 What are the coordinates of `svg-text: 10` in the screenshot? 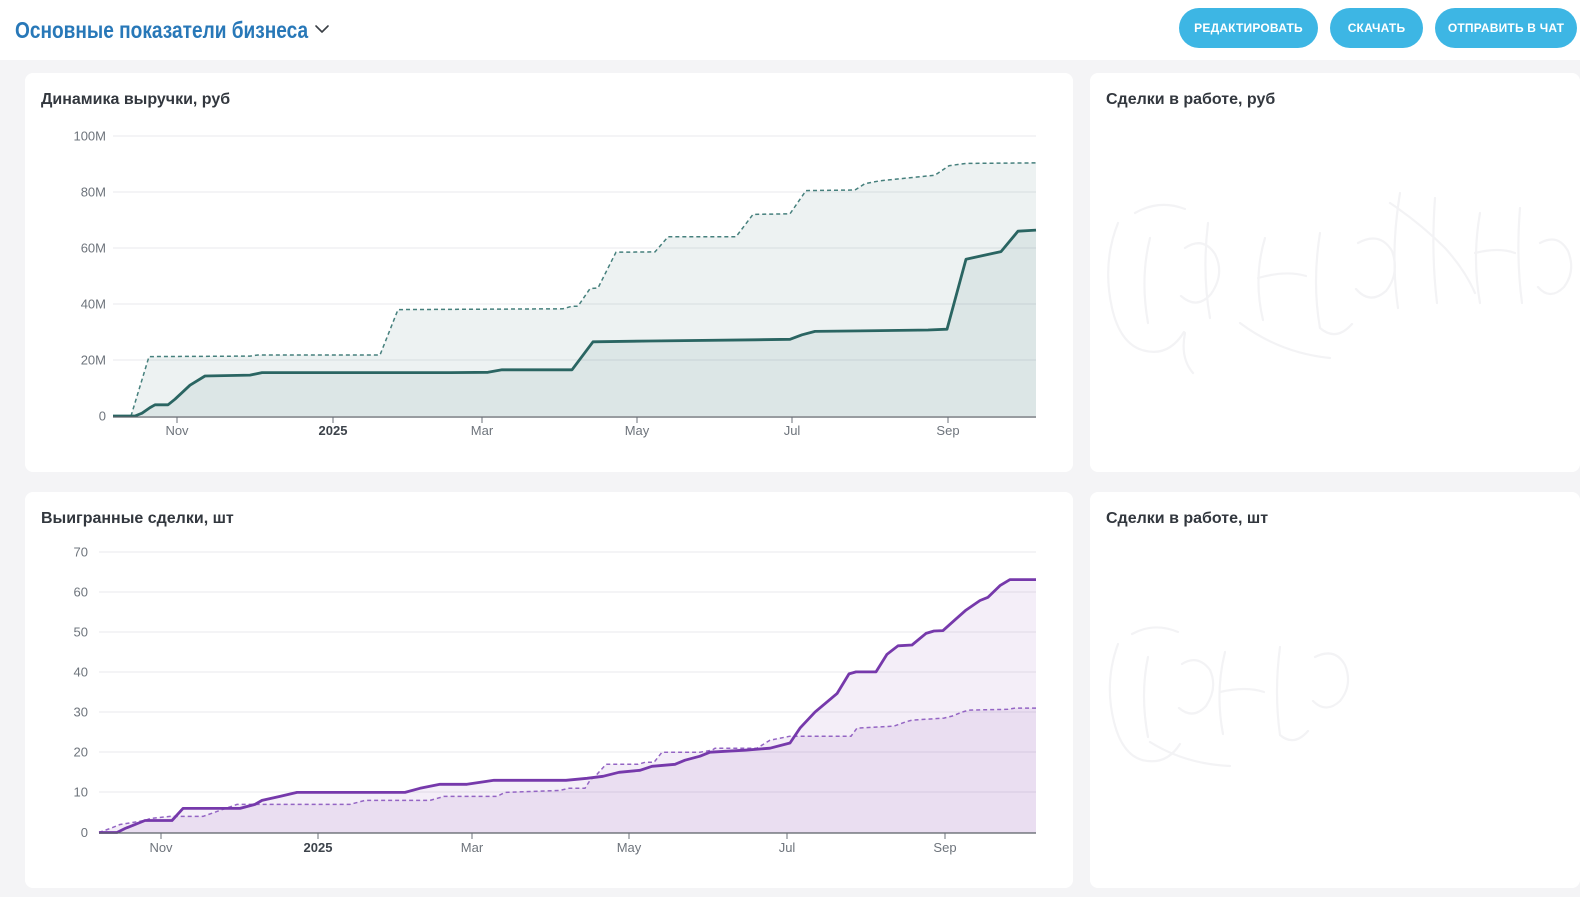 It's located at (81, 792).